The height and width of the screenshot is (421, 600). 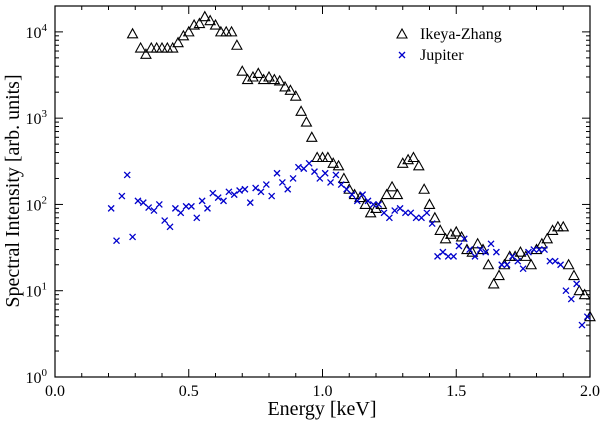 What do you see at coordinates (442, 55) in the screenshot?
I see `legend-label: Jupiter` at bounding box center [442, 55].